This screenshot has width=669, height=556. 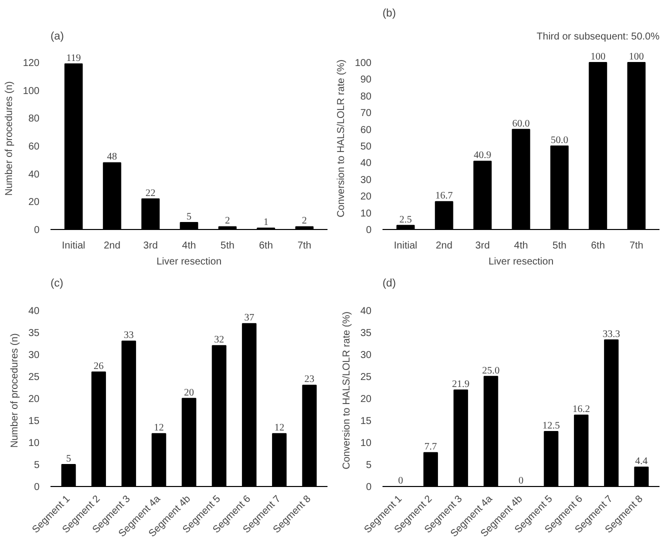 What do you see at coordinates (265, 222) in the screenshot?
I see `data-label: 1` at bounding box center [265, 222].